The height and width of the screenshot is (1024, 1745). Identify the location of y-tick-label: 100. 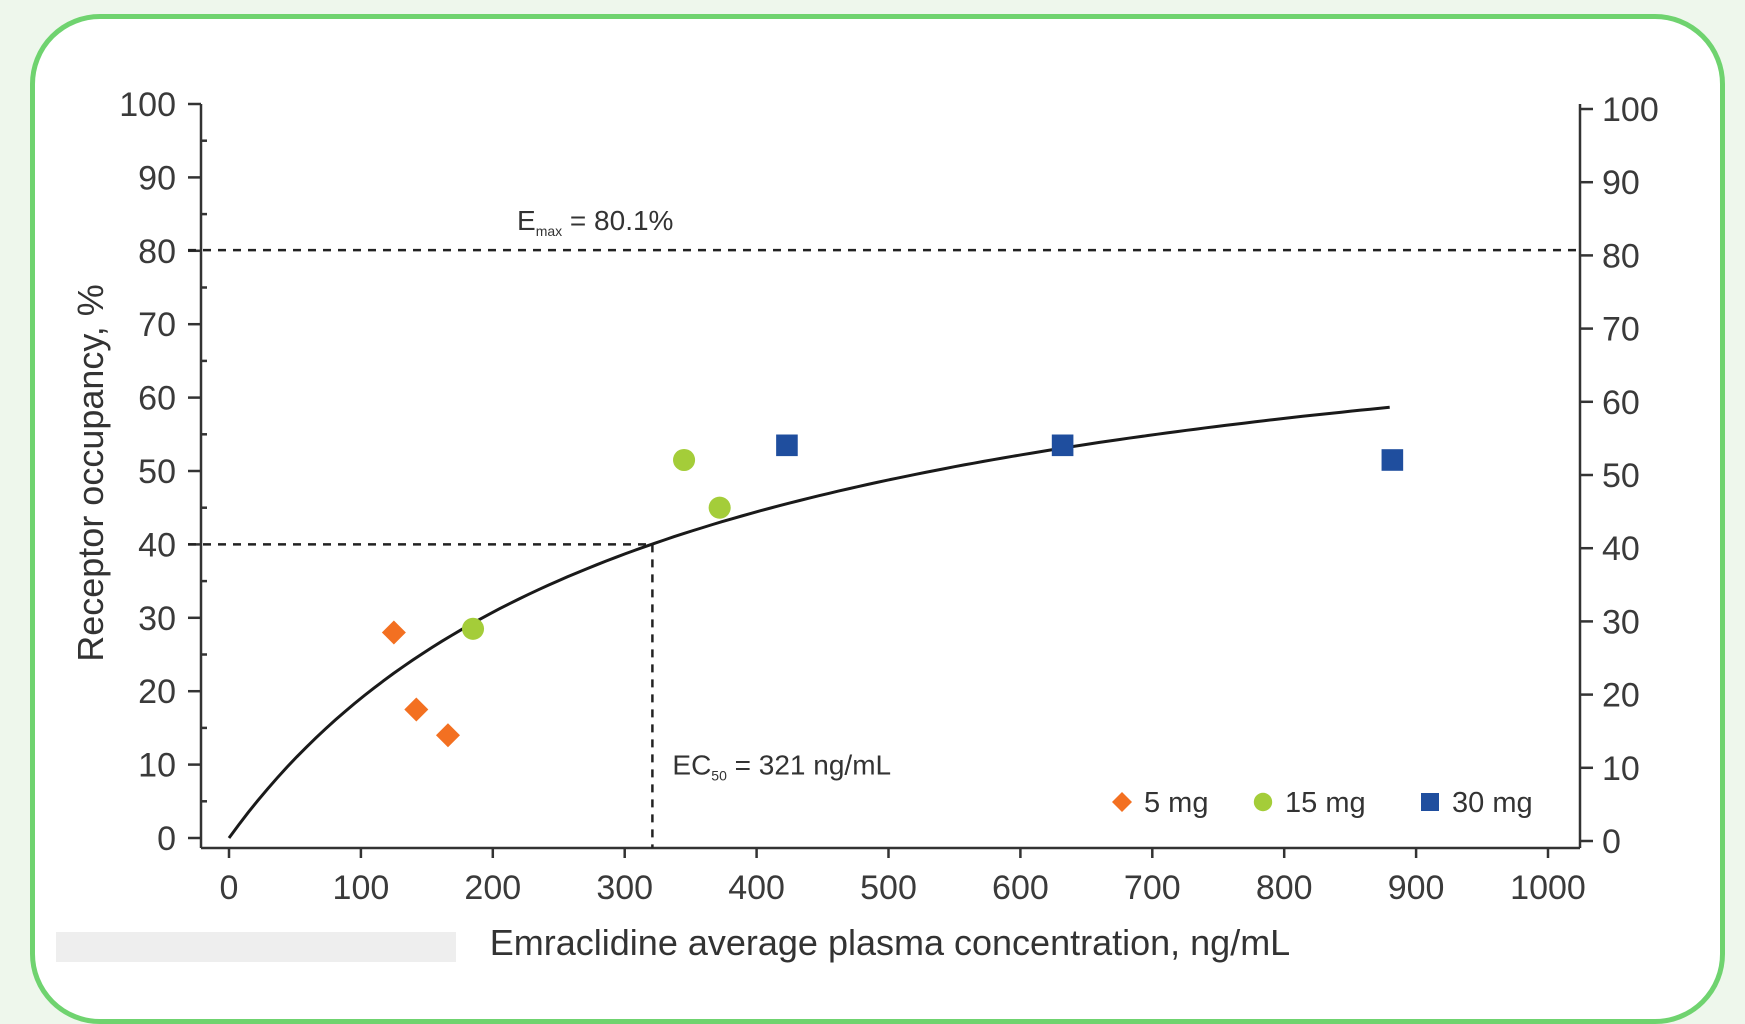
(147, 105).